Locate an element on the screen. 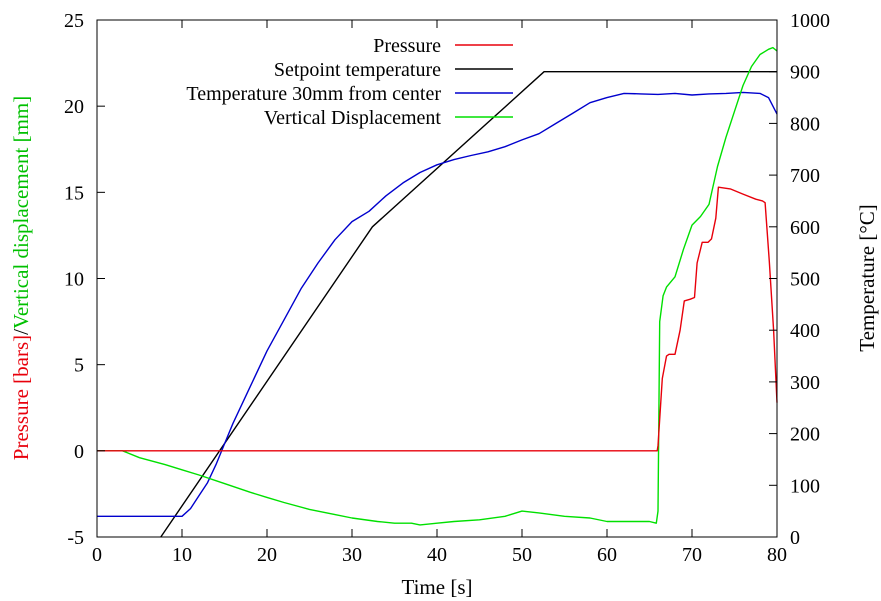  x-tick-label: 70 is located at coordinates (692, 555).